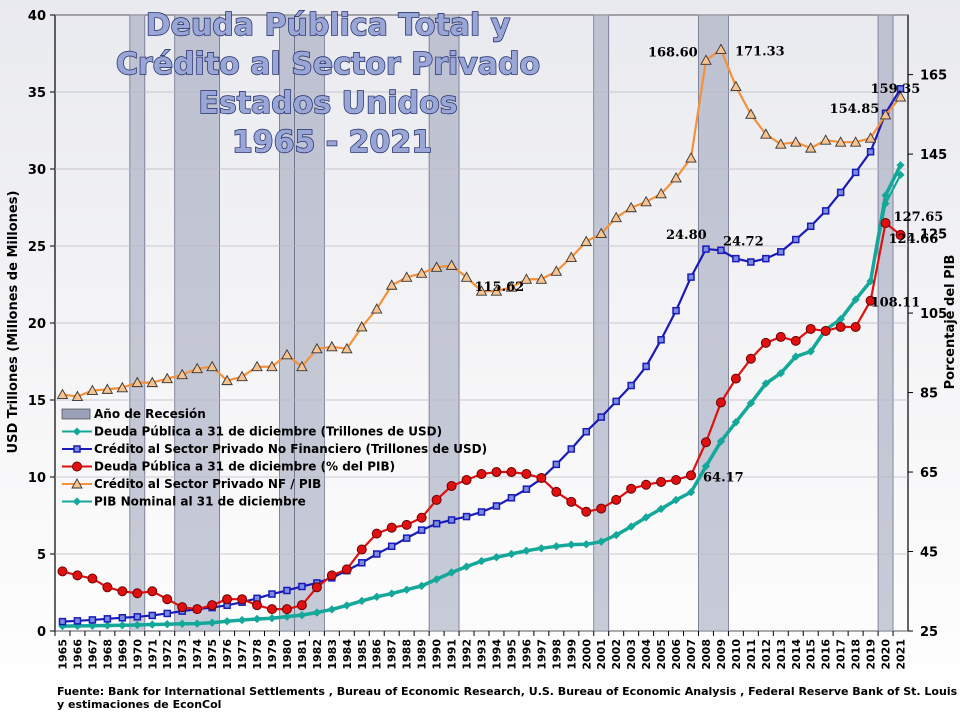  Describe the element at coordinates (361, 549) in the screenshot. I see `series-2-point-1985` at that location.